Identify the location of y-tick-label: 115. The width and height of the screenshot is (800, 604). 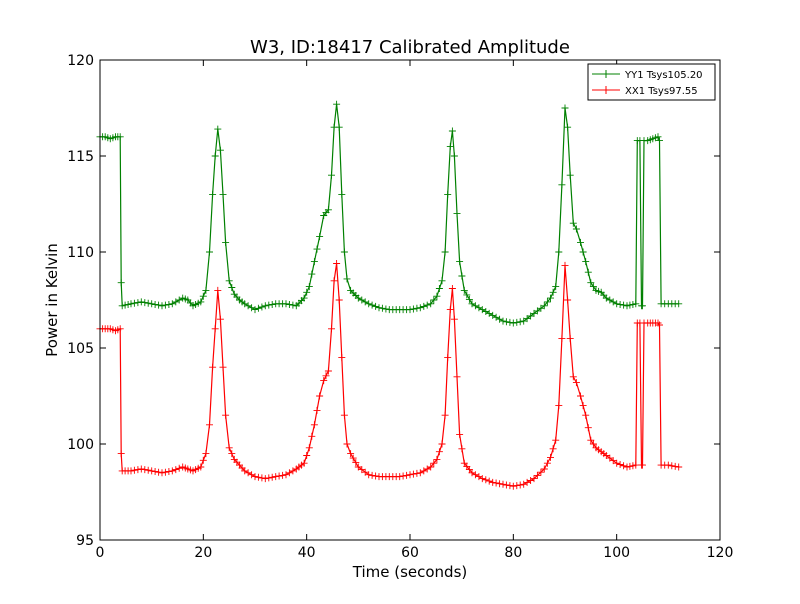
(80, 157).